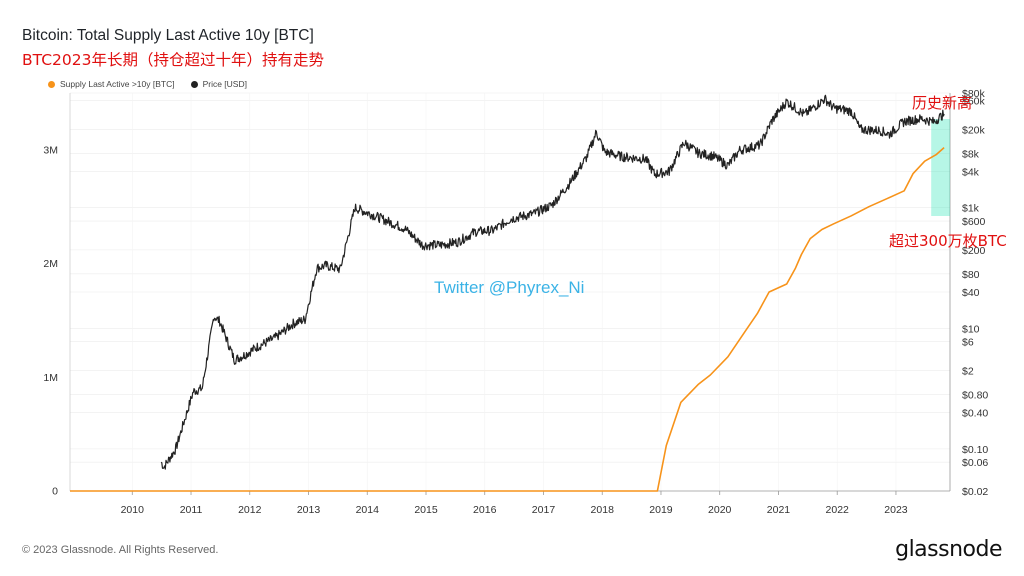  I want to click on x-tick-label: 2012, so click(250, 510).